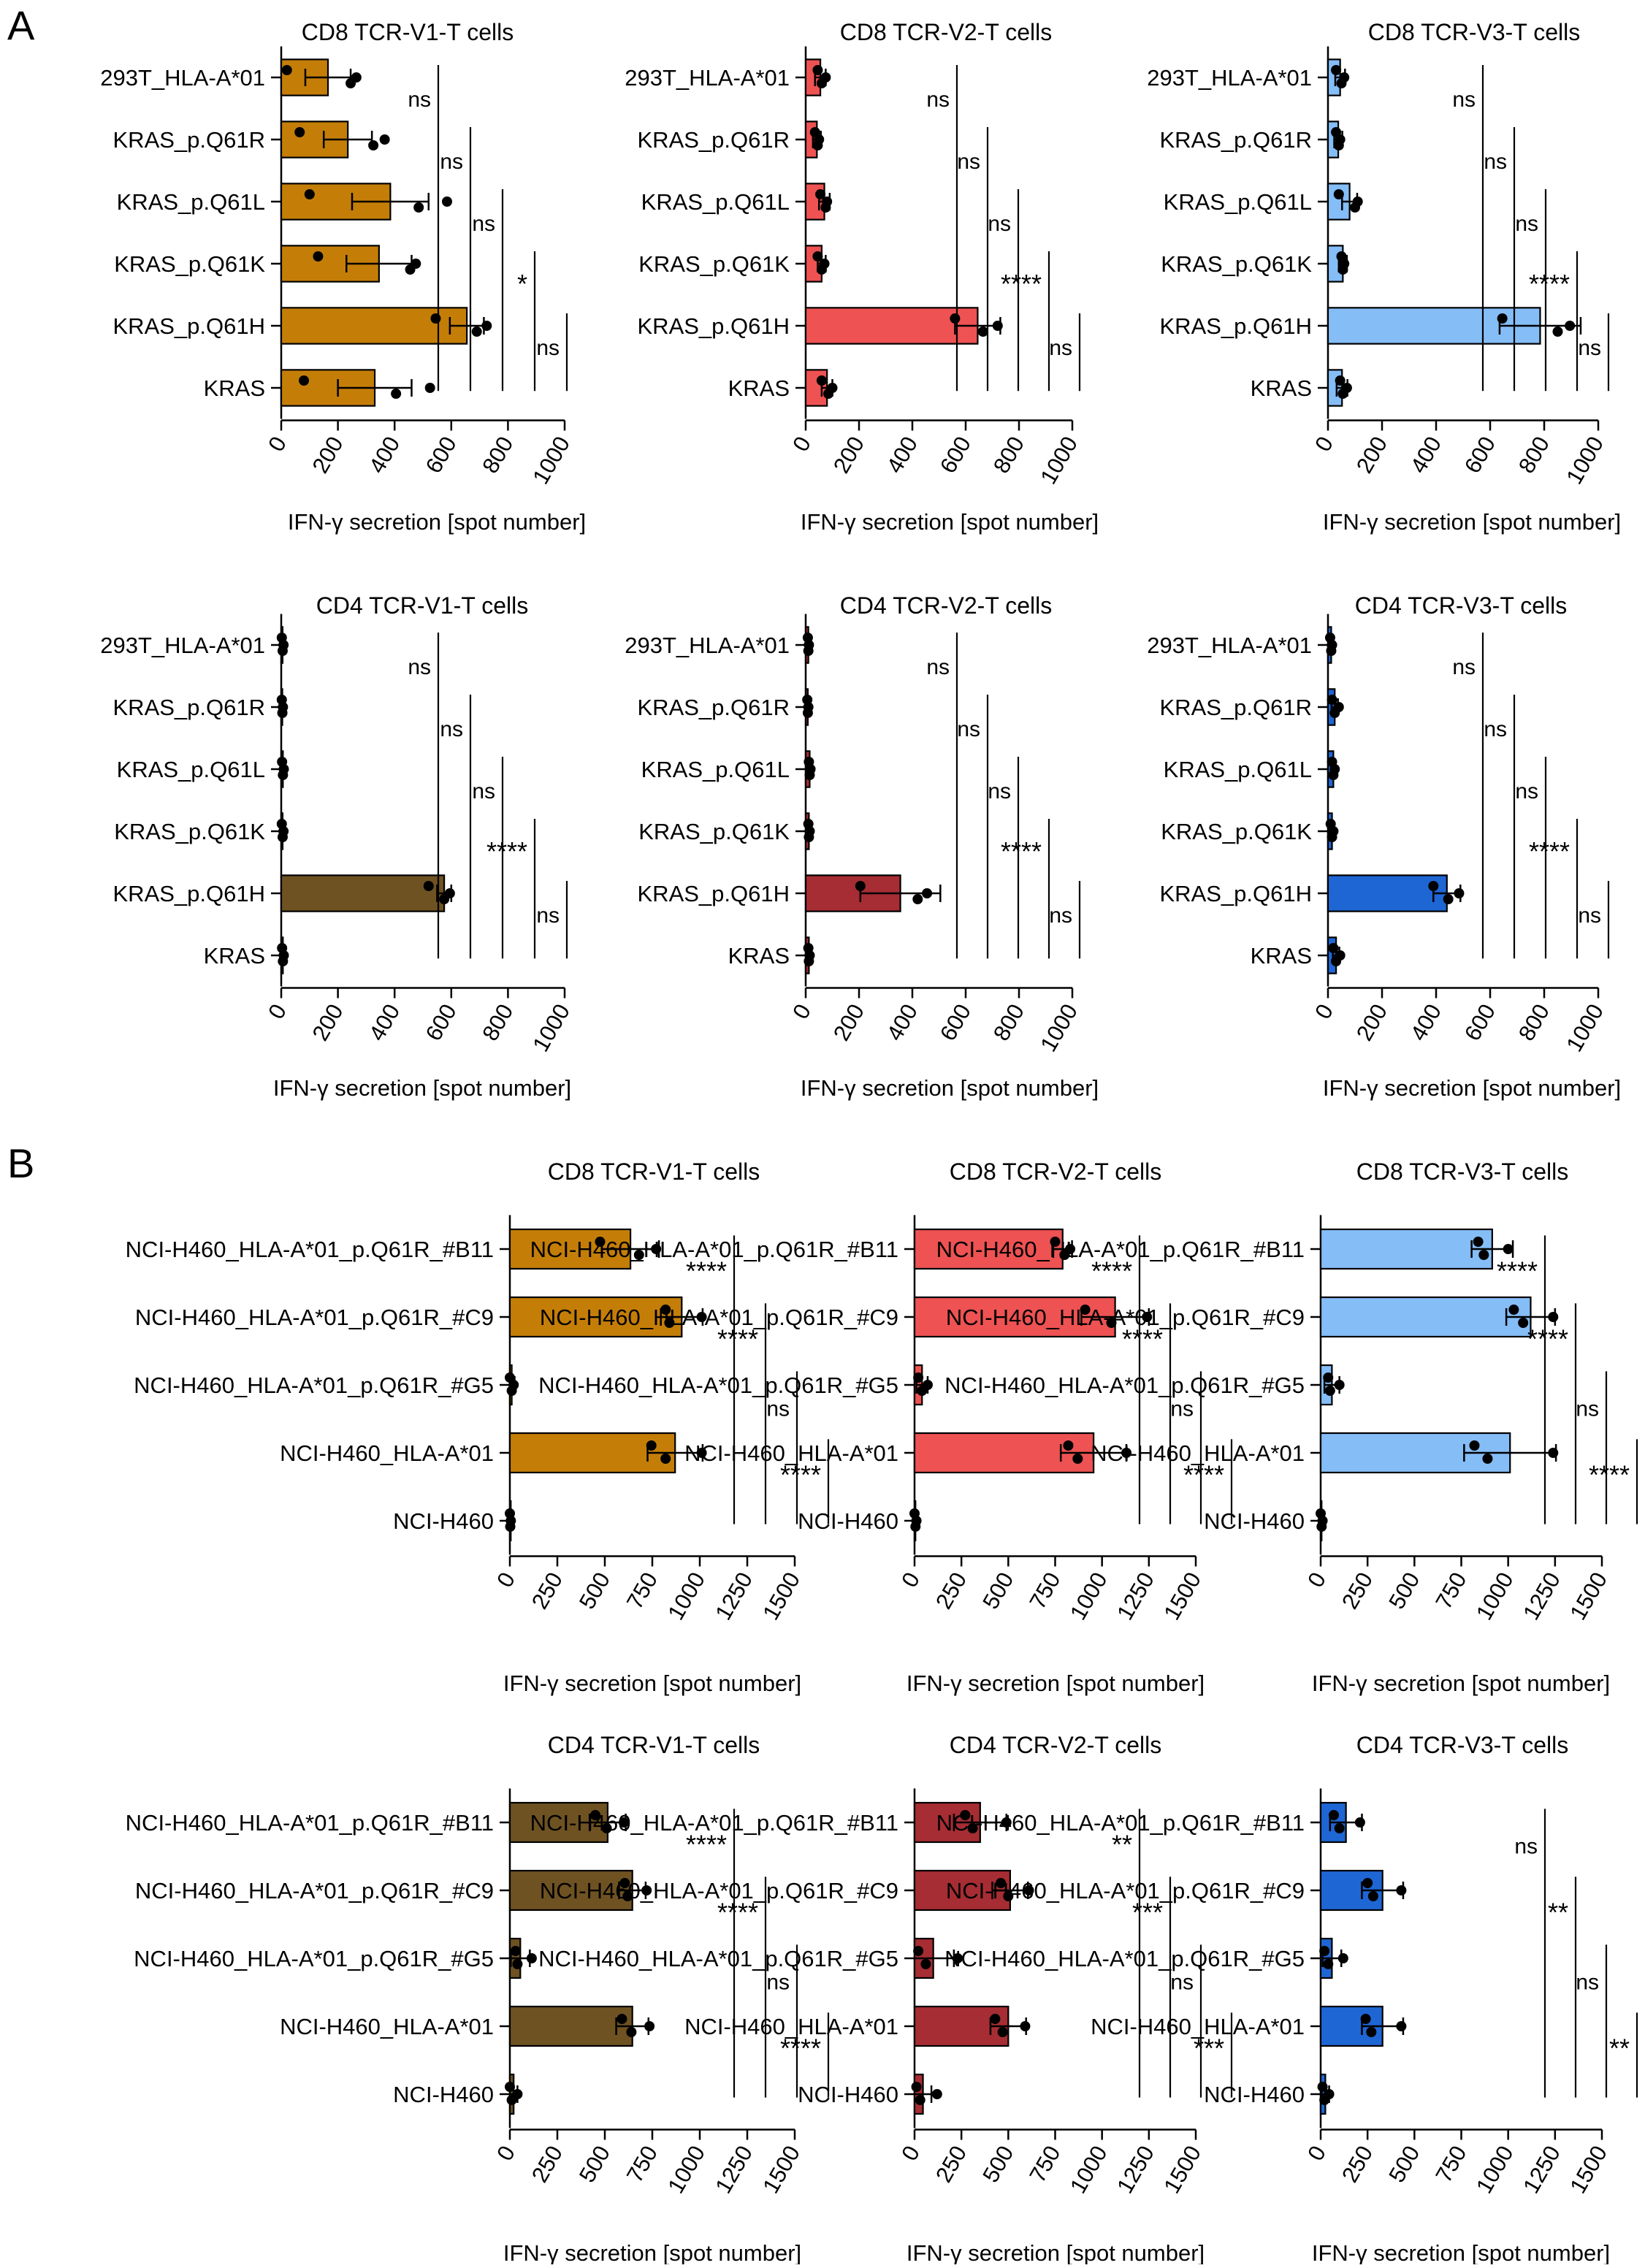 The image size is (1645, 2268). I want to click on significance-label: **, so click(1122, 1845).